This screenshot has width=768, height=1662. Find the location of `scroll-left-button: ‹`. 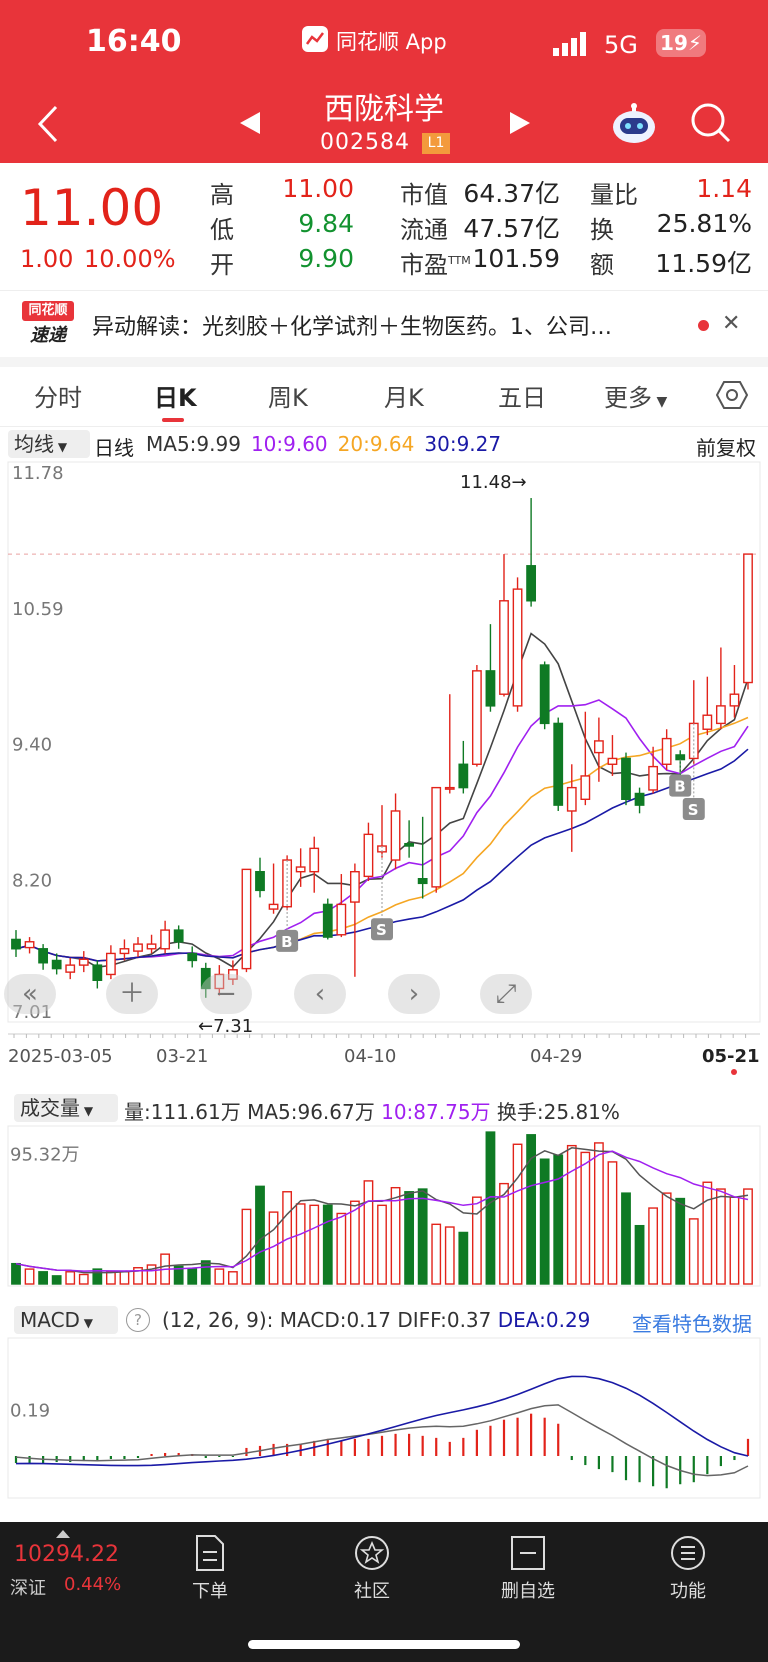

scroll-left-button: ‹ is located at coordinates (320, 994).